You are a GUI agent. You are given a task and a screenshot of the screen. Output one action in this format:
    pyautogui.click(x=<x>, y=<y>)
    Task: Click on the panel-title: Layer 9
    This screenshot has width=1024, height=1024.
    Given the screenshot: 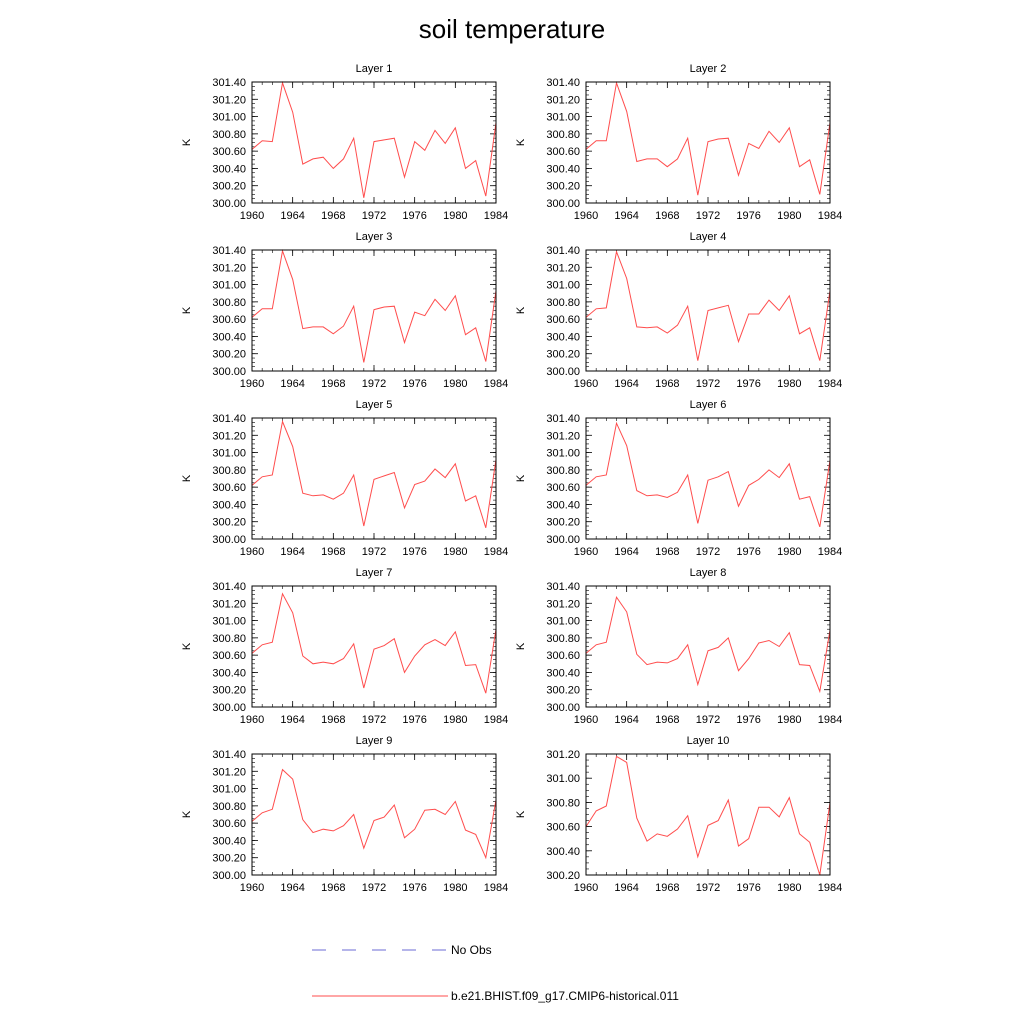 What is the action you would take?
    pyautogui.click(x=374, y=741)
    